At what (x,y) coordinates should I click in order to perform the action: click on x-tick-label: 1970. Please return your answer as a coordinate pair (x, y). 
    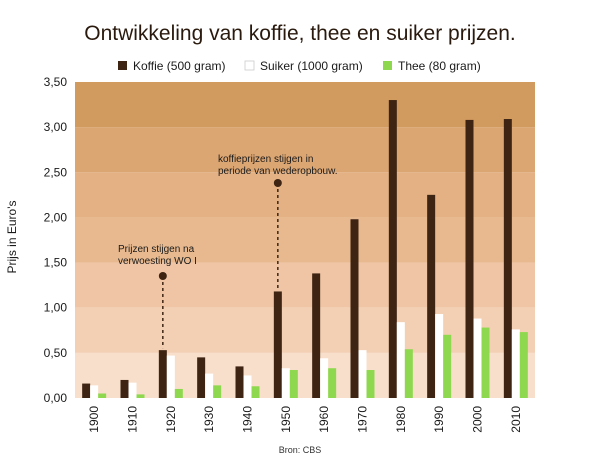
    Looking at the image, I should click on (363, 419).